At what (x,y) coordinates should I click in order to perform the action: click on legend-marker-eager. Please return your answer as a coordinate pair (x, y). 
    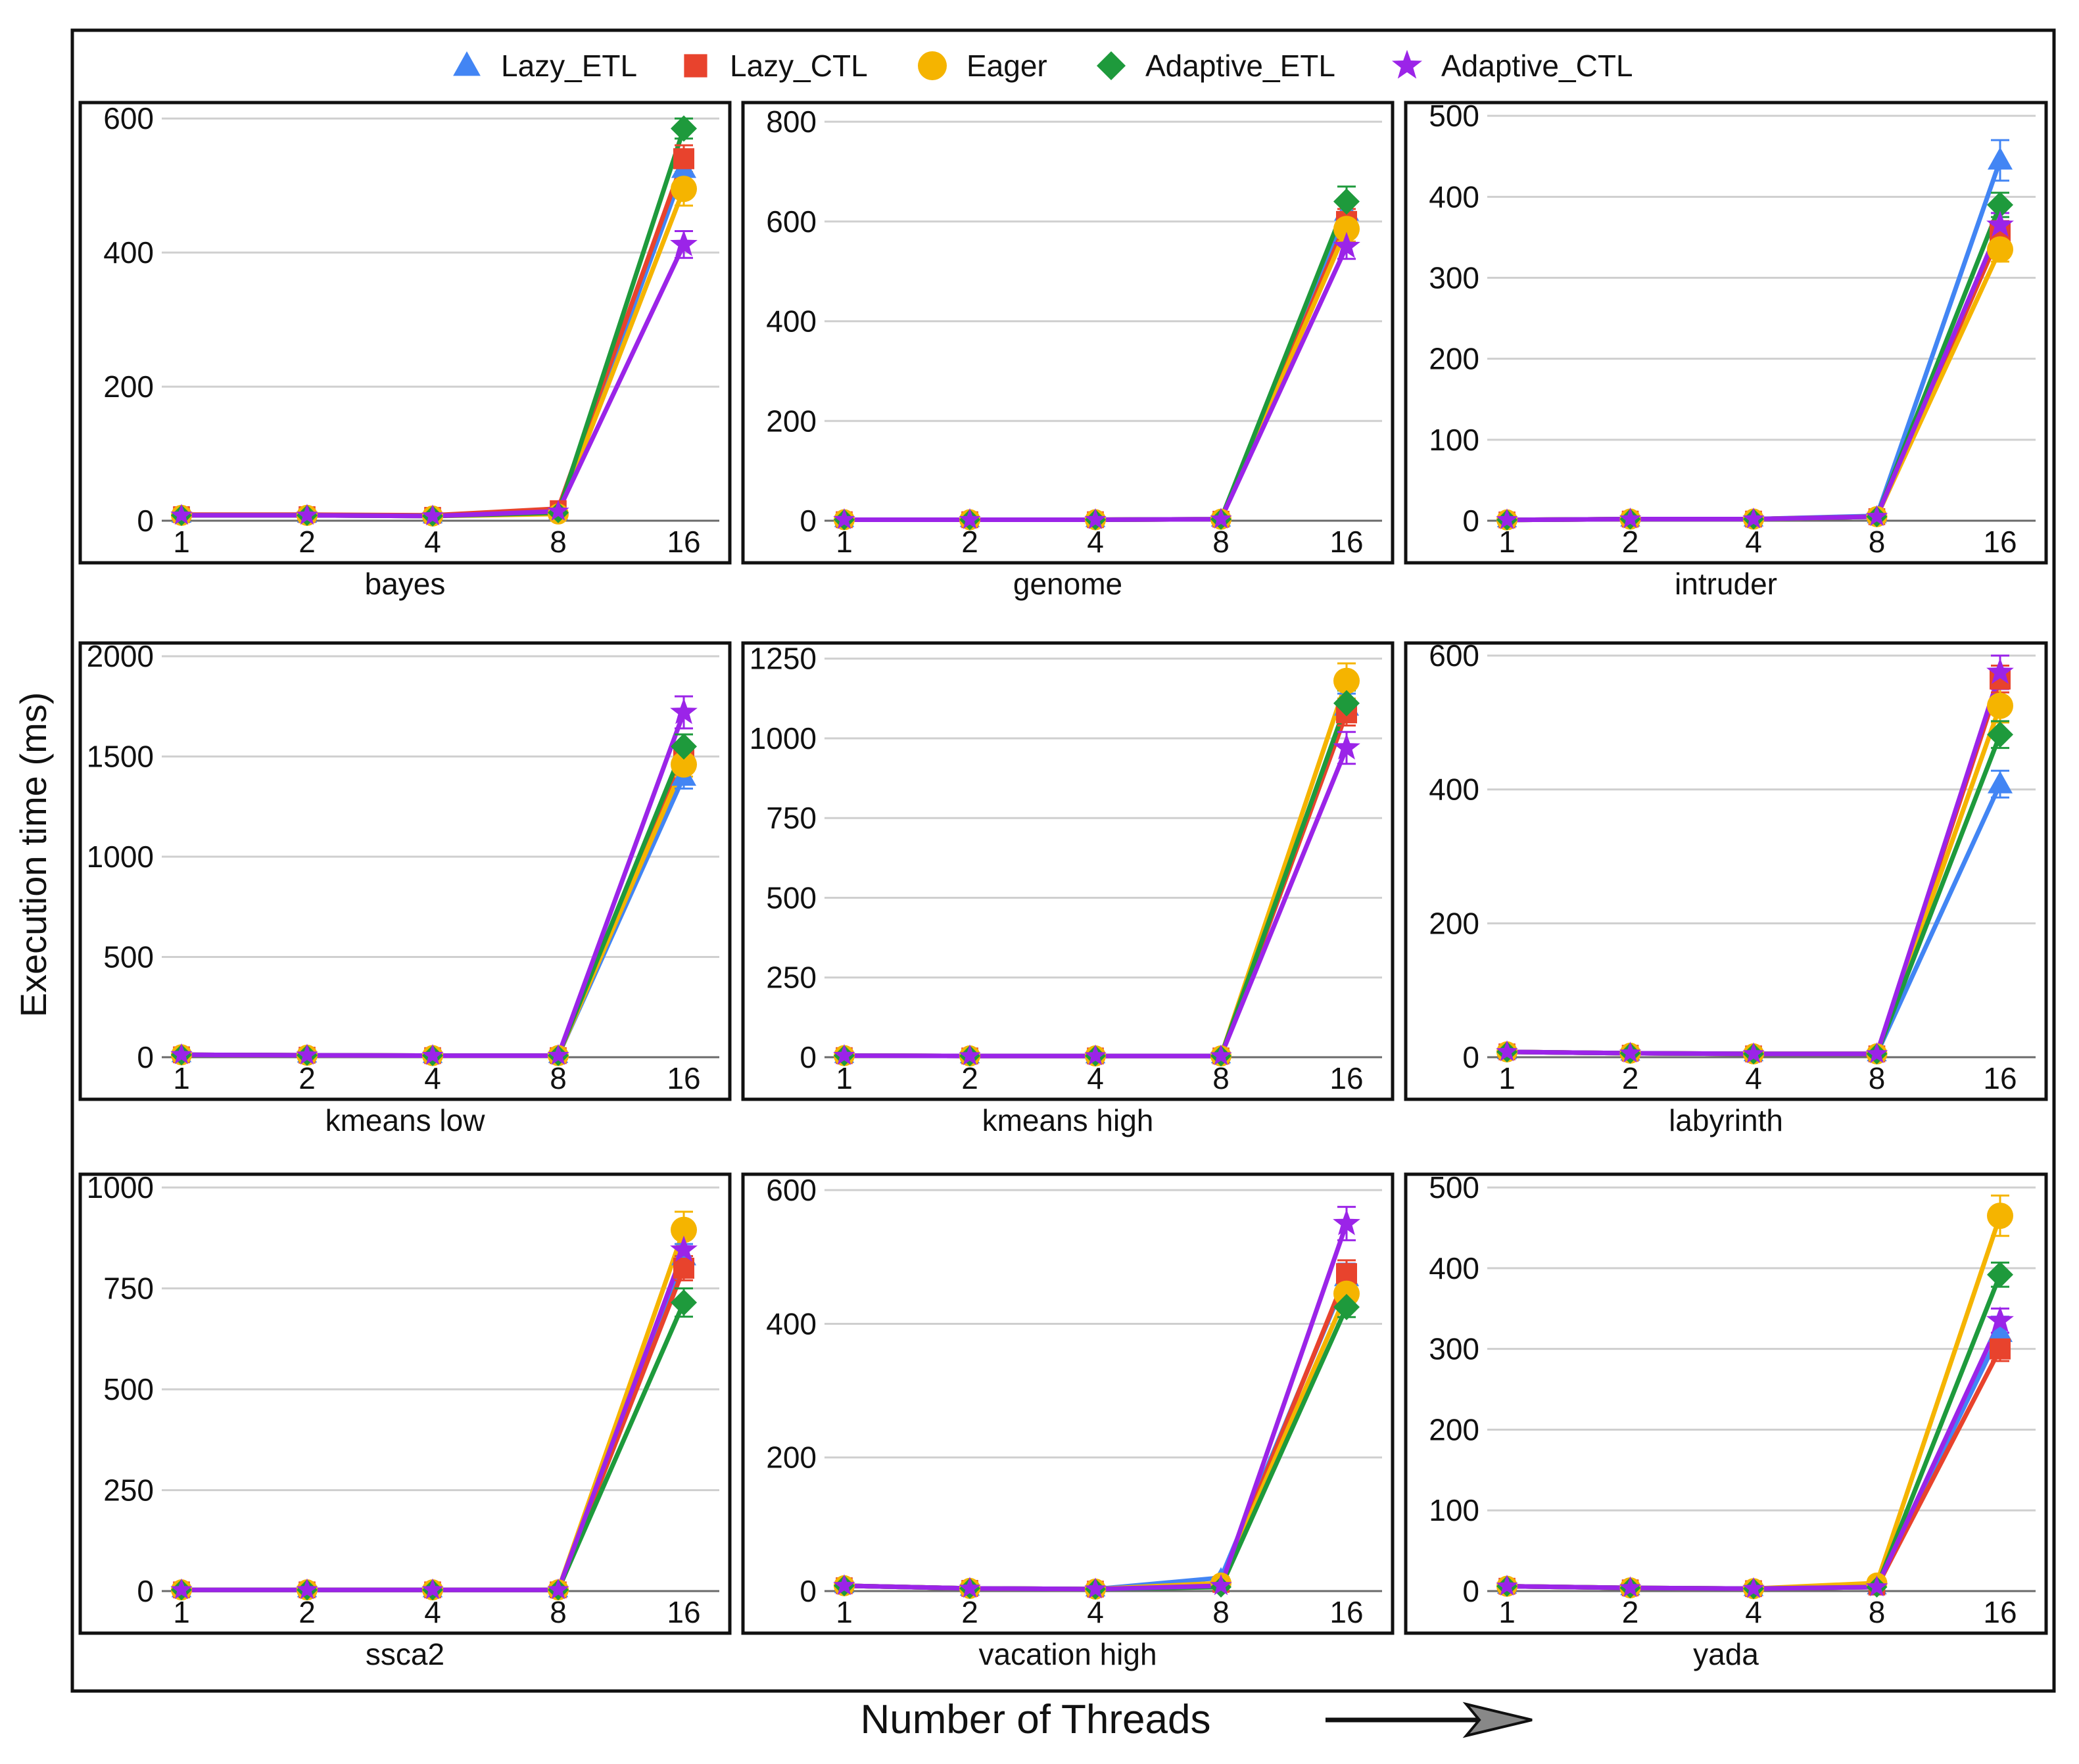
    Looking at the image, I should click on (932, 65).